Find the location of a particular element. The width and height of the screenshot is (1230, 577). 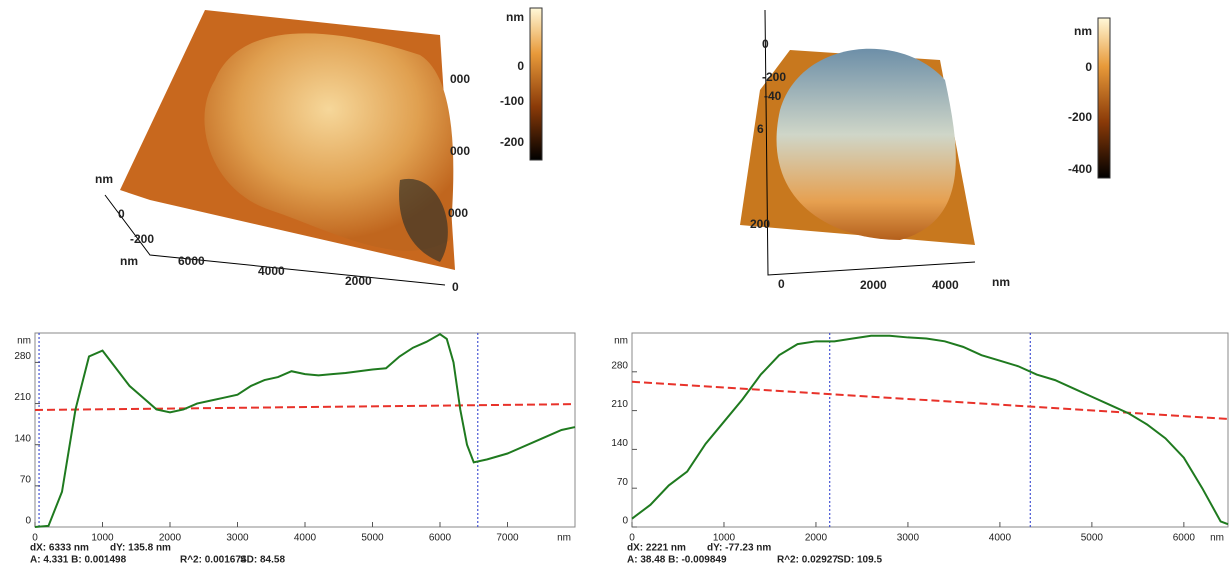

footer-text: A: 38.48 B: -0.009849 is located at coordinates (677, 560).